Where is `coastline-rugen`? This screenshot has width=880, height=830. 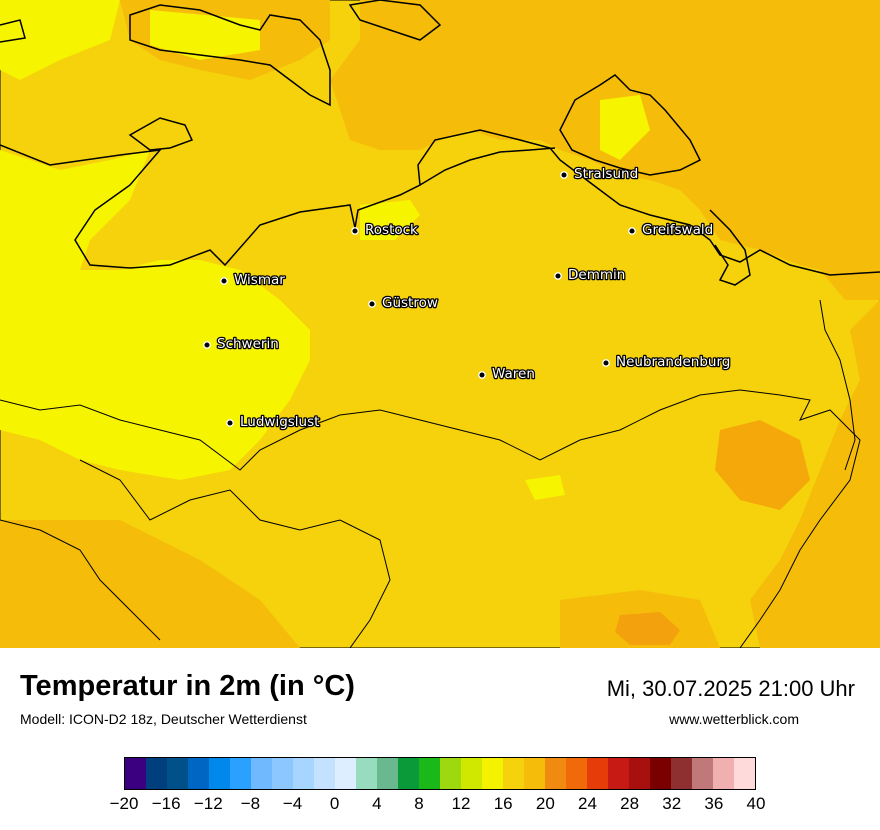
coastline-rugen is located at coordinates (630, 125).